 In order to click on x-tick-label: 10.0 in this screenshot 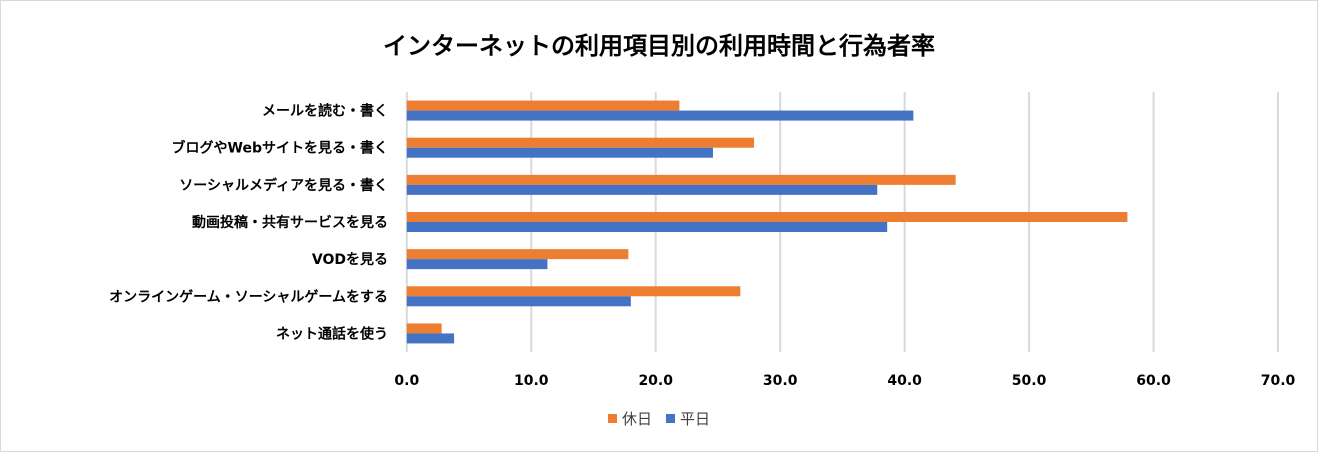, I will do `click(531, 381)`.